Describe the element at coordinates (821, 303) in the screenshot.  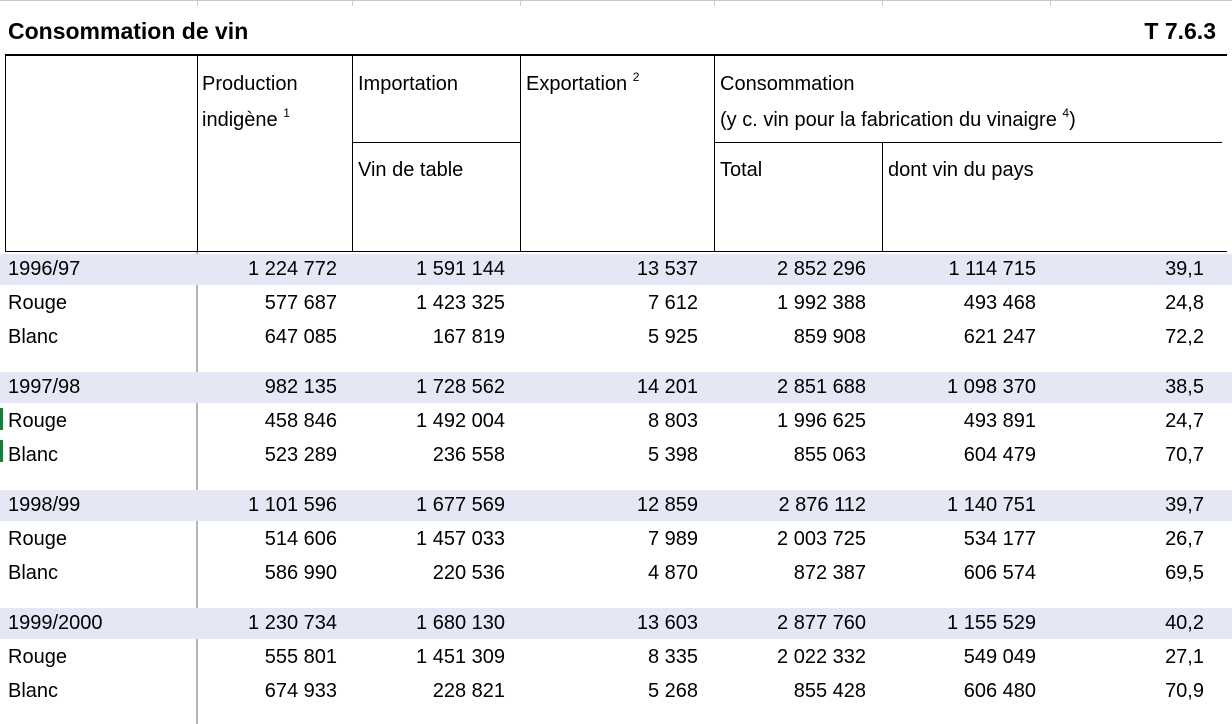
I see `cell-total: 1 992 388` at that location.